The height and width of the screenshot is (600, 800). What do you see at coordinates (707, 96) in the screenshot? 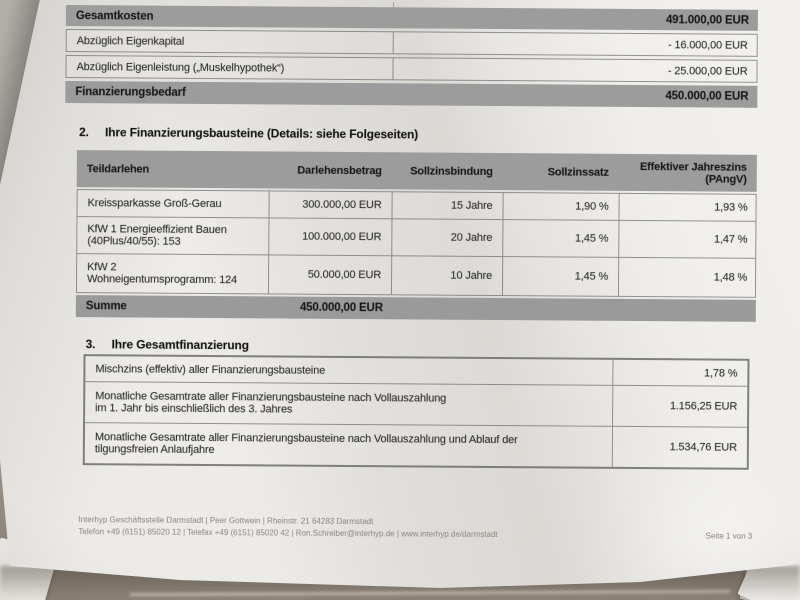
I see `cost-row-value: 450.000,00 EUR` at bounding box center [707, 96].